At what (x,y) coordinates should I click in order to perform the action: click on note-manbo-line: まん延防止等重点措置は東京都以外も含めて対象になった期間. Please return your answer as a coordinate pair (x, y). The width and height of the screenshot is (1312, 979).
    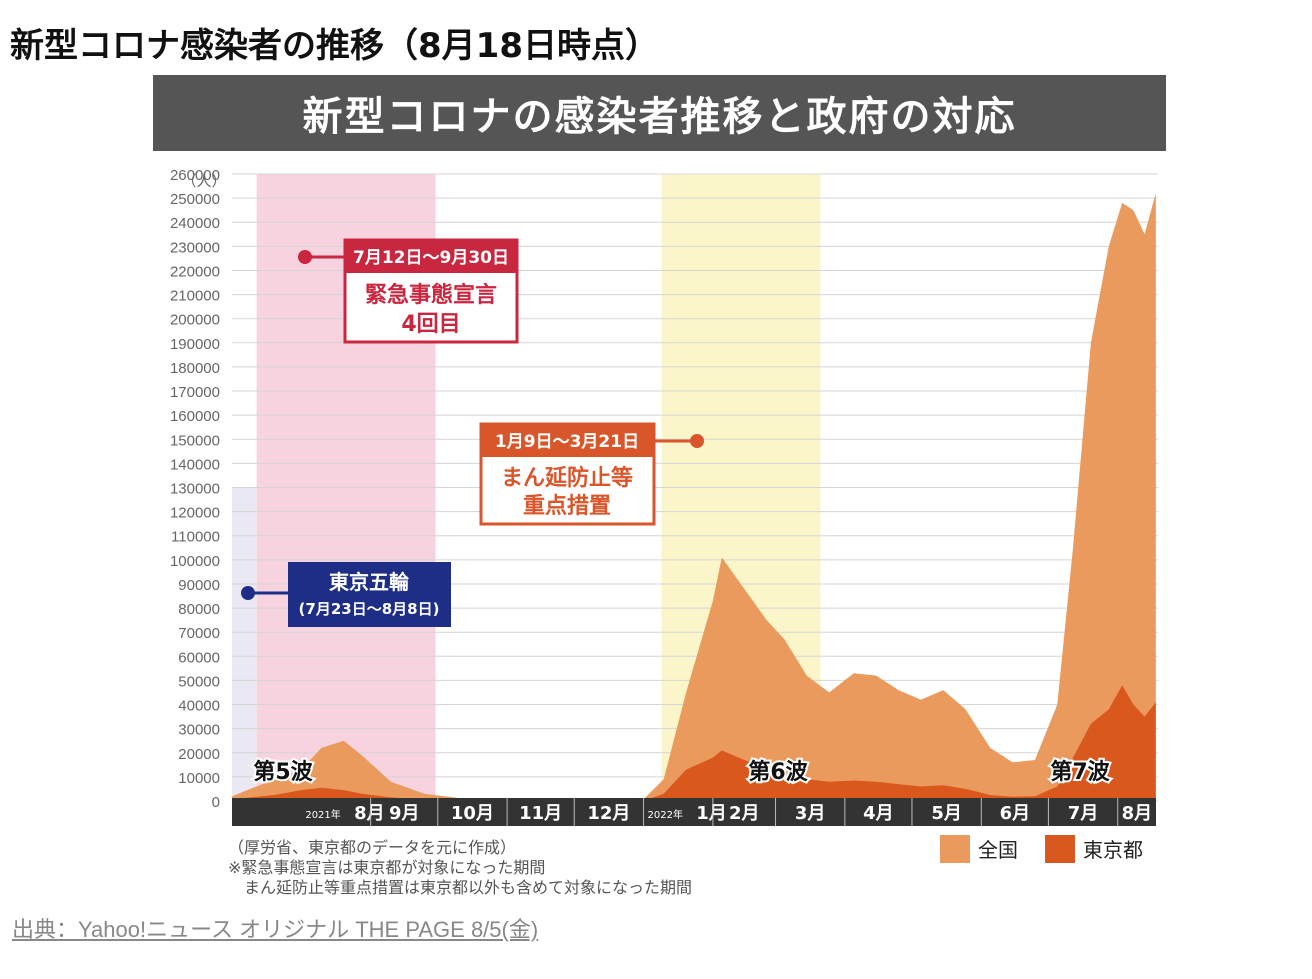
    Looking at the image, I should click on (460, 887).